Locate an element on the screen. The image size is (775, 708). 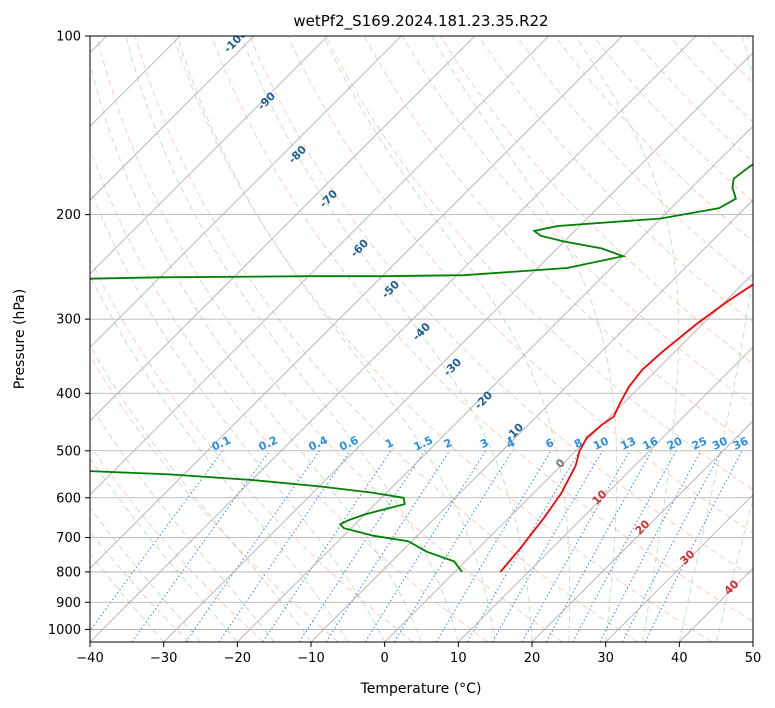
adiabat-label: 40 is located at coordinates (732, 587).